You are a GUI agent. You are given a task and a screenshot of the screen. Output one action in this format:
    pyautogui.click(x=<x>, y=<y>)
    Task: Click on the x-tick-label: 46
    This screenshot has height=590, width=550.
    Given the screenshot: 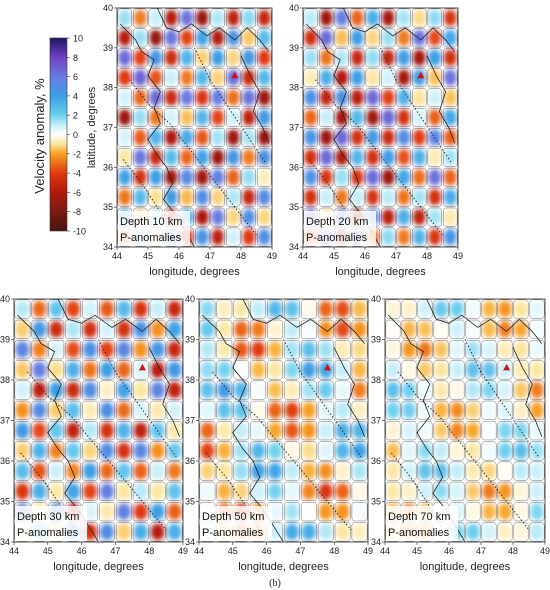 What is the action you would take?
    pyautogui.click(x=365, y=256)
    